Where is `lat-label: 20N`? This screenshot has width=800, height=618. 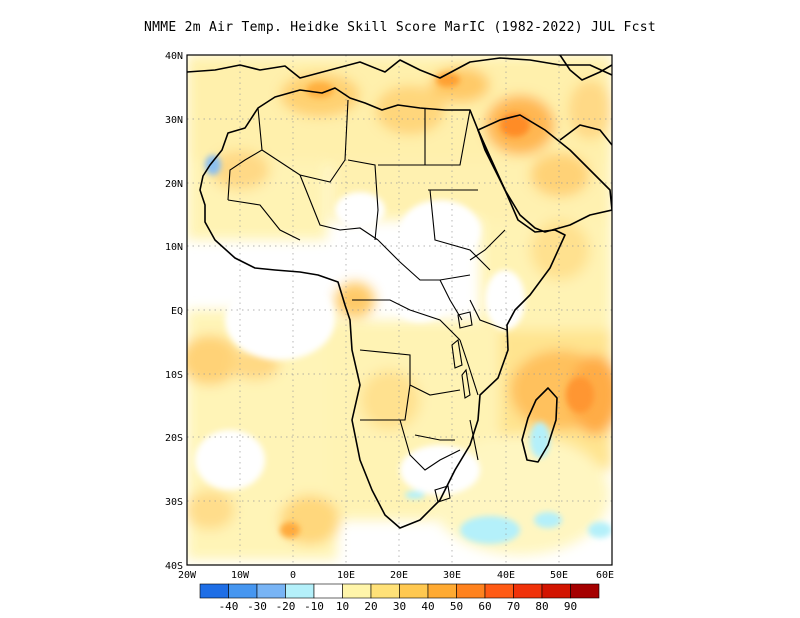 lat-label: 20N is located at coordinates (174, 184).